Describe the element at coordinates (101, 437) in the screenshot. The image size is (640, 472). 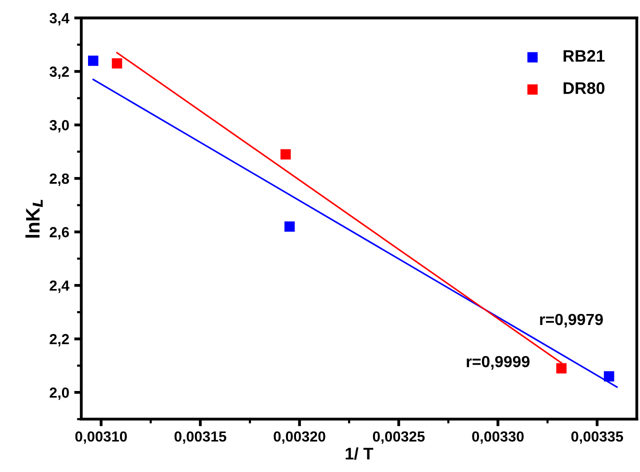
I see `x-tick-label: 0,00310` at that location.